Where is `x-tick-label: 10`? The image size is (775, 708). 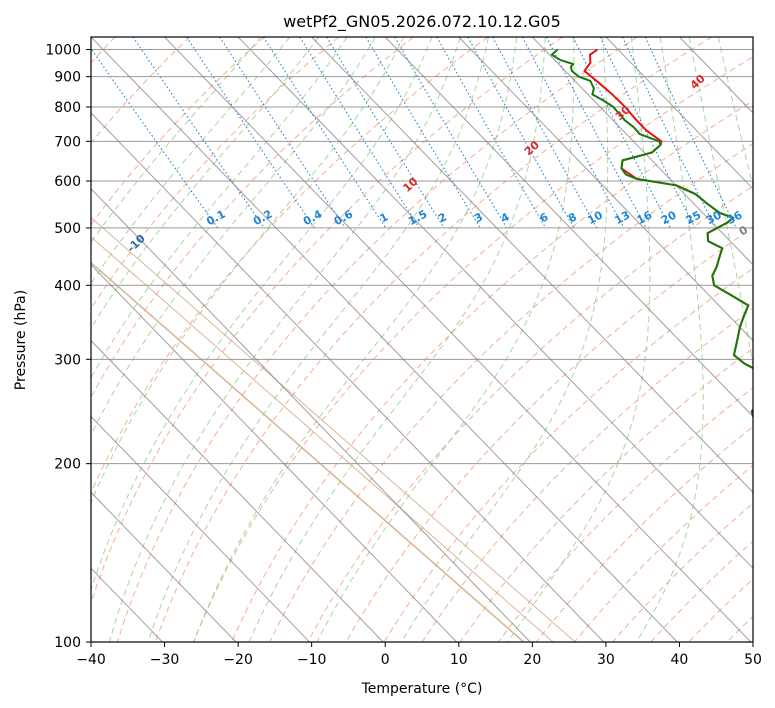
x-tick-label: 10 is located at coordinates (459, 660).